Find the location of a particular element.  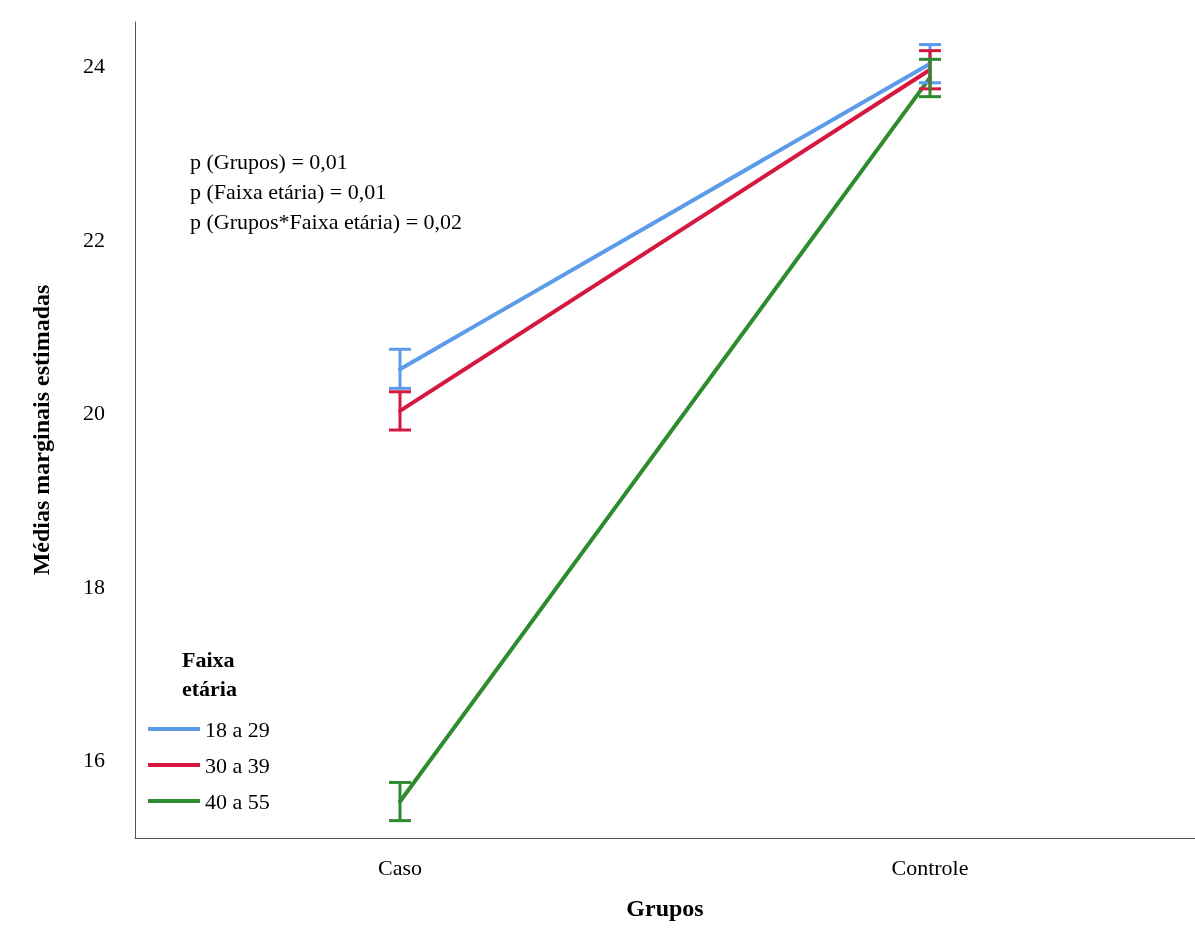

y-axis-title: Médias marginais estimadas is located at coordinates (41, 430).